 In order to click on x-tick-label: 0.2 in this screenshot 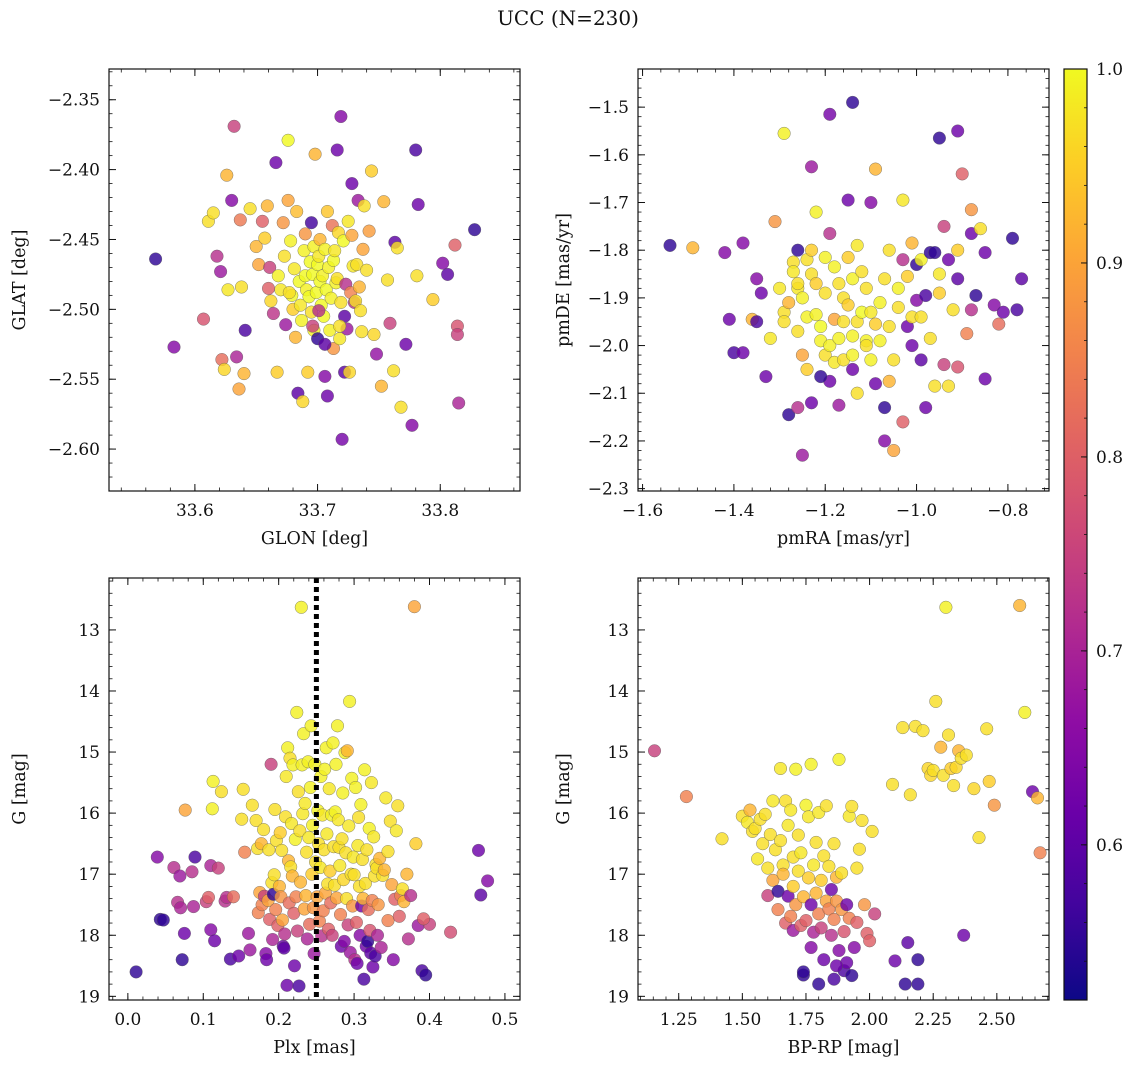, I will do `click(278, 1020)`.